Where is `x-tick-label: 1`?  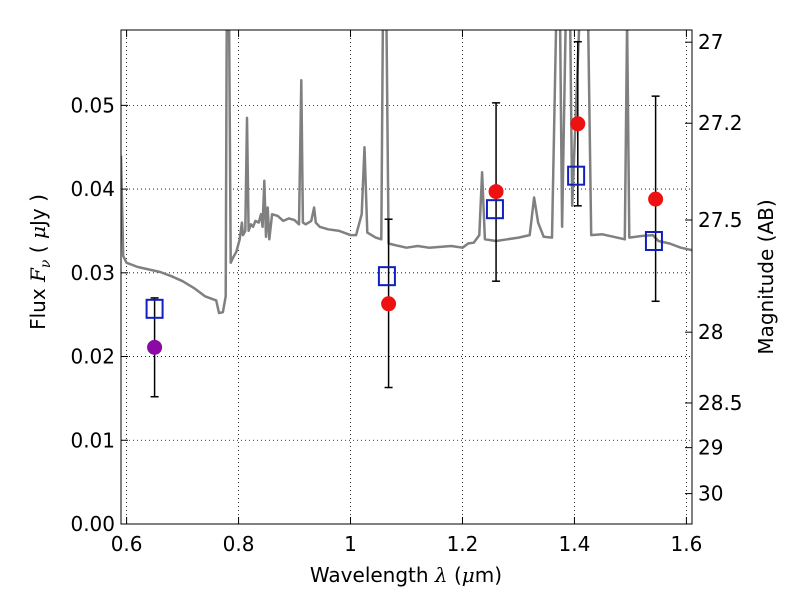 x-tick-label: 1 is located at coordinates (350, 544).